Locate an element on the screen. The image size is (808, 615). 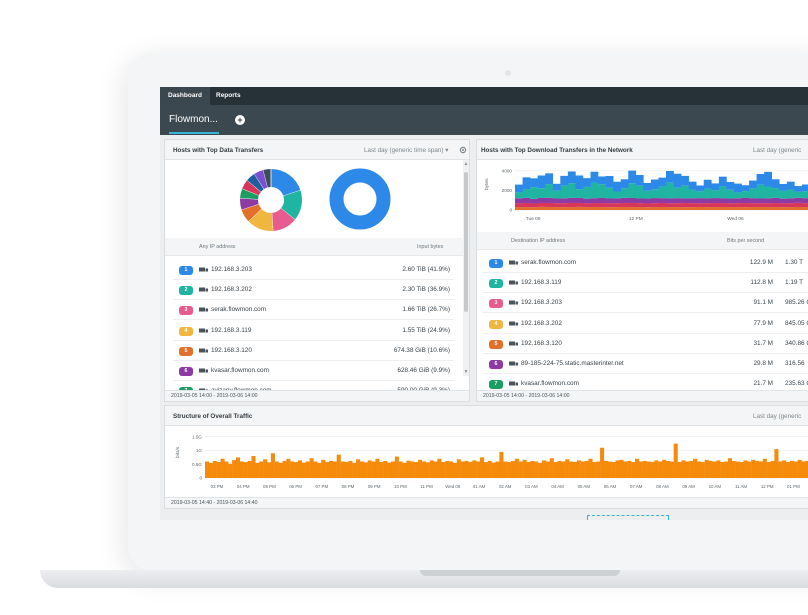
top-transfers-scrollbar: ▲ ▼ is located at coordinates (466, 268).